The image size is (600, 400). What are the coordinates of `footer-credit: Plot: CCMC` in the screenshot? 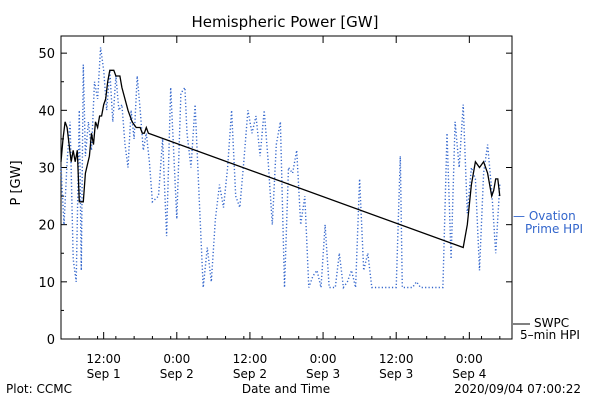 It's located at (39, 389).